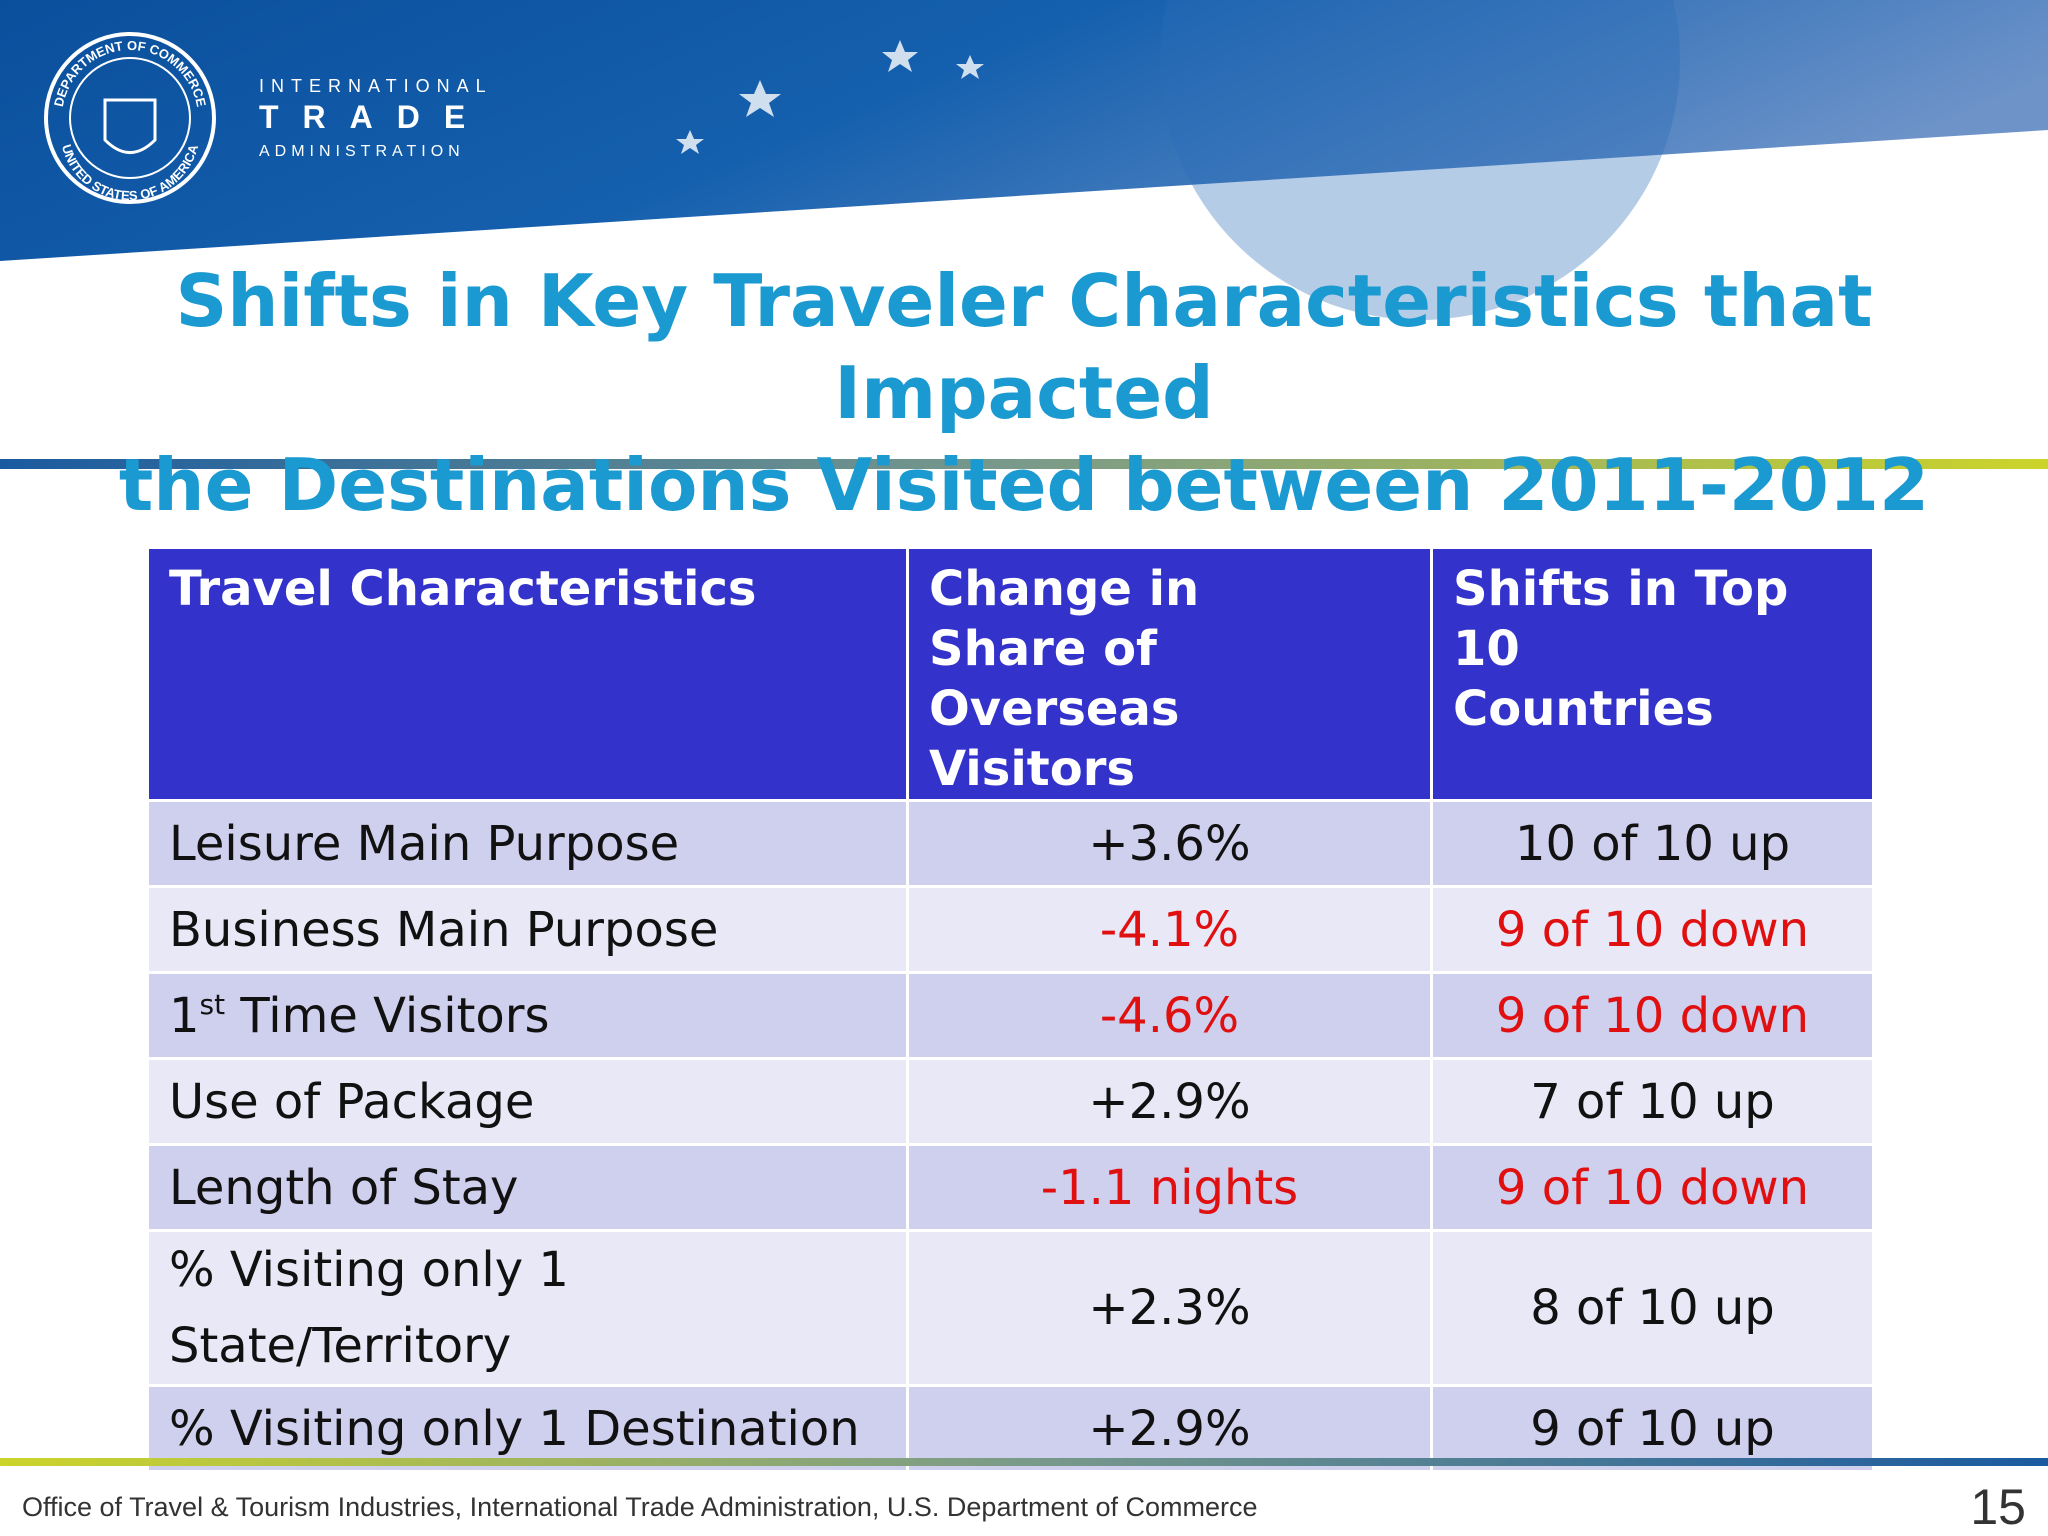 This screenshot has height=1536, width=2048. What do you see at coordinates (527, 1101) in the screenshot?
I see `cell: Use of Package` at bounding box center [527, 1101].